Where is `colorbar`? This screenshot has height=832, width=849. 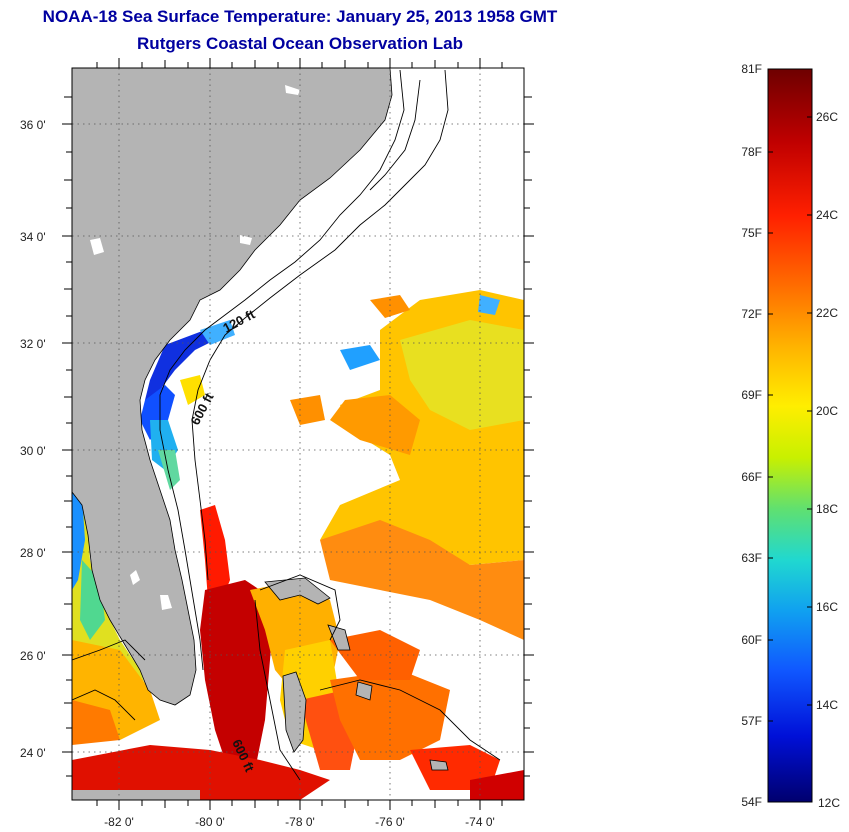 colorbar is located at coordinates (790, 435).